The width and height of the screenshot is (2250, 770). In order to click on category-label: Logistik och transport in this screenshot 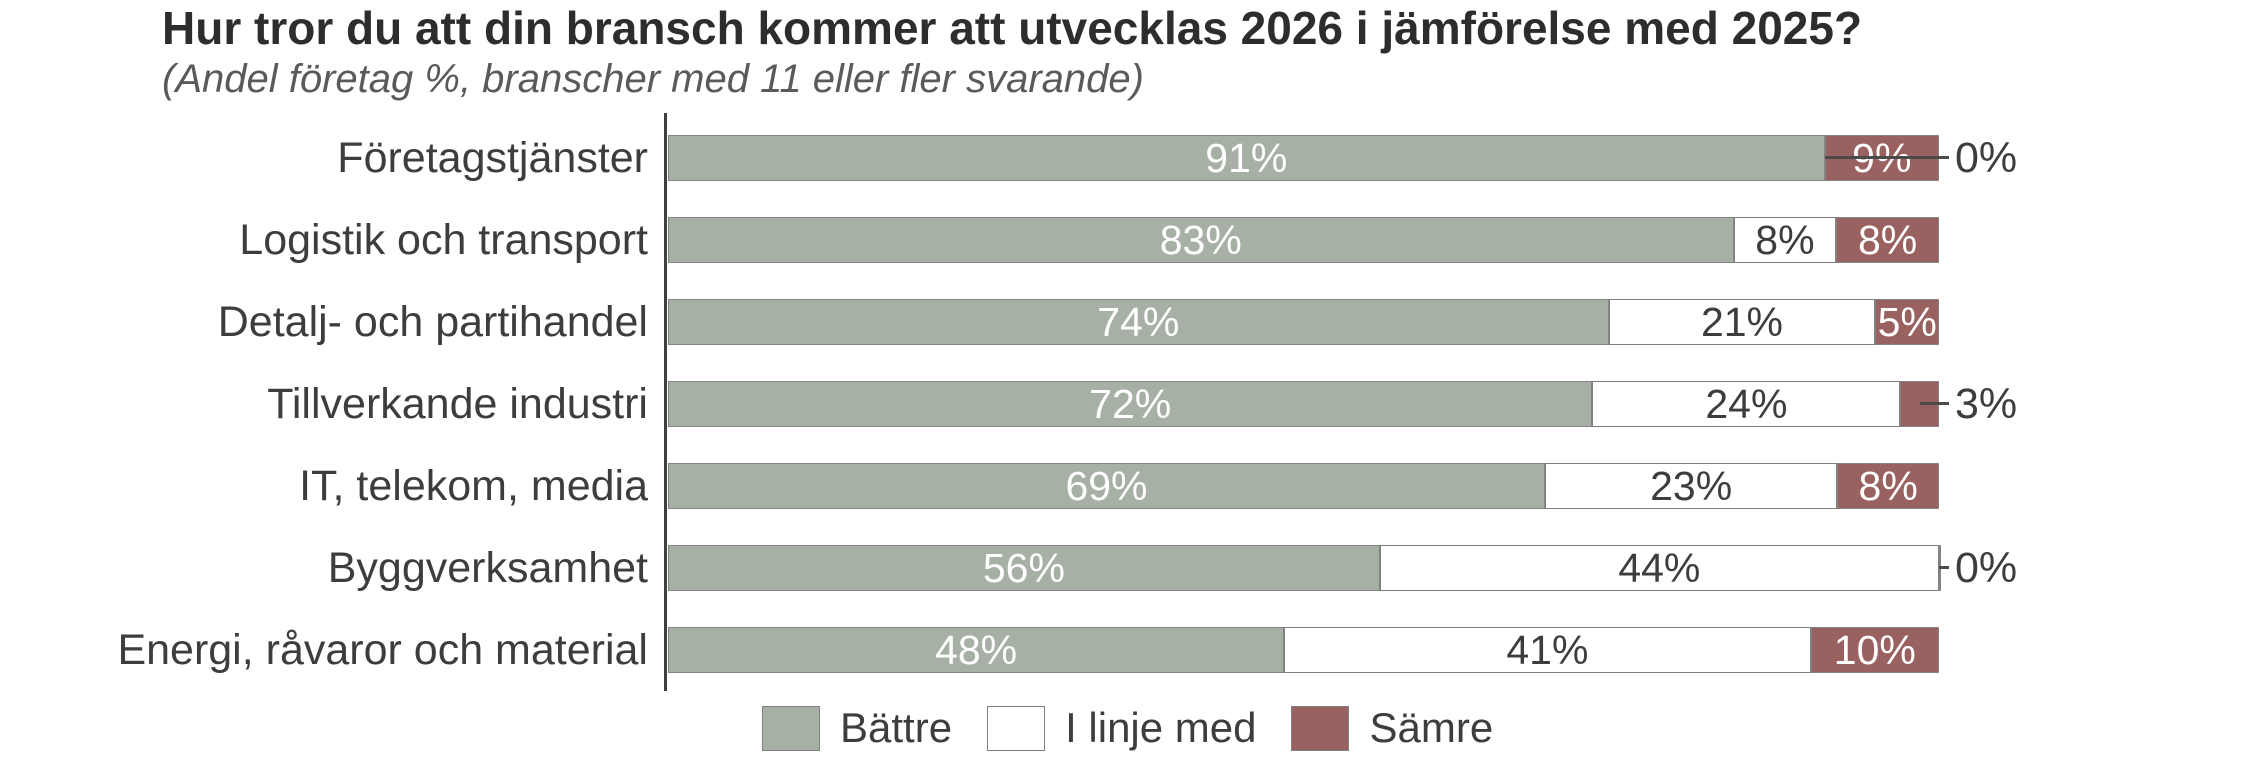, I will do `click(443, 240)`.